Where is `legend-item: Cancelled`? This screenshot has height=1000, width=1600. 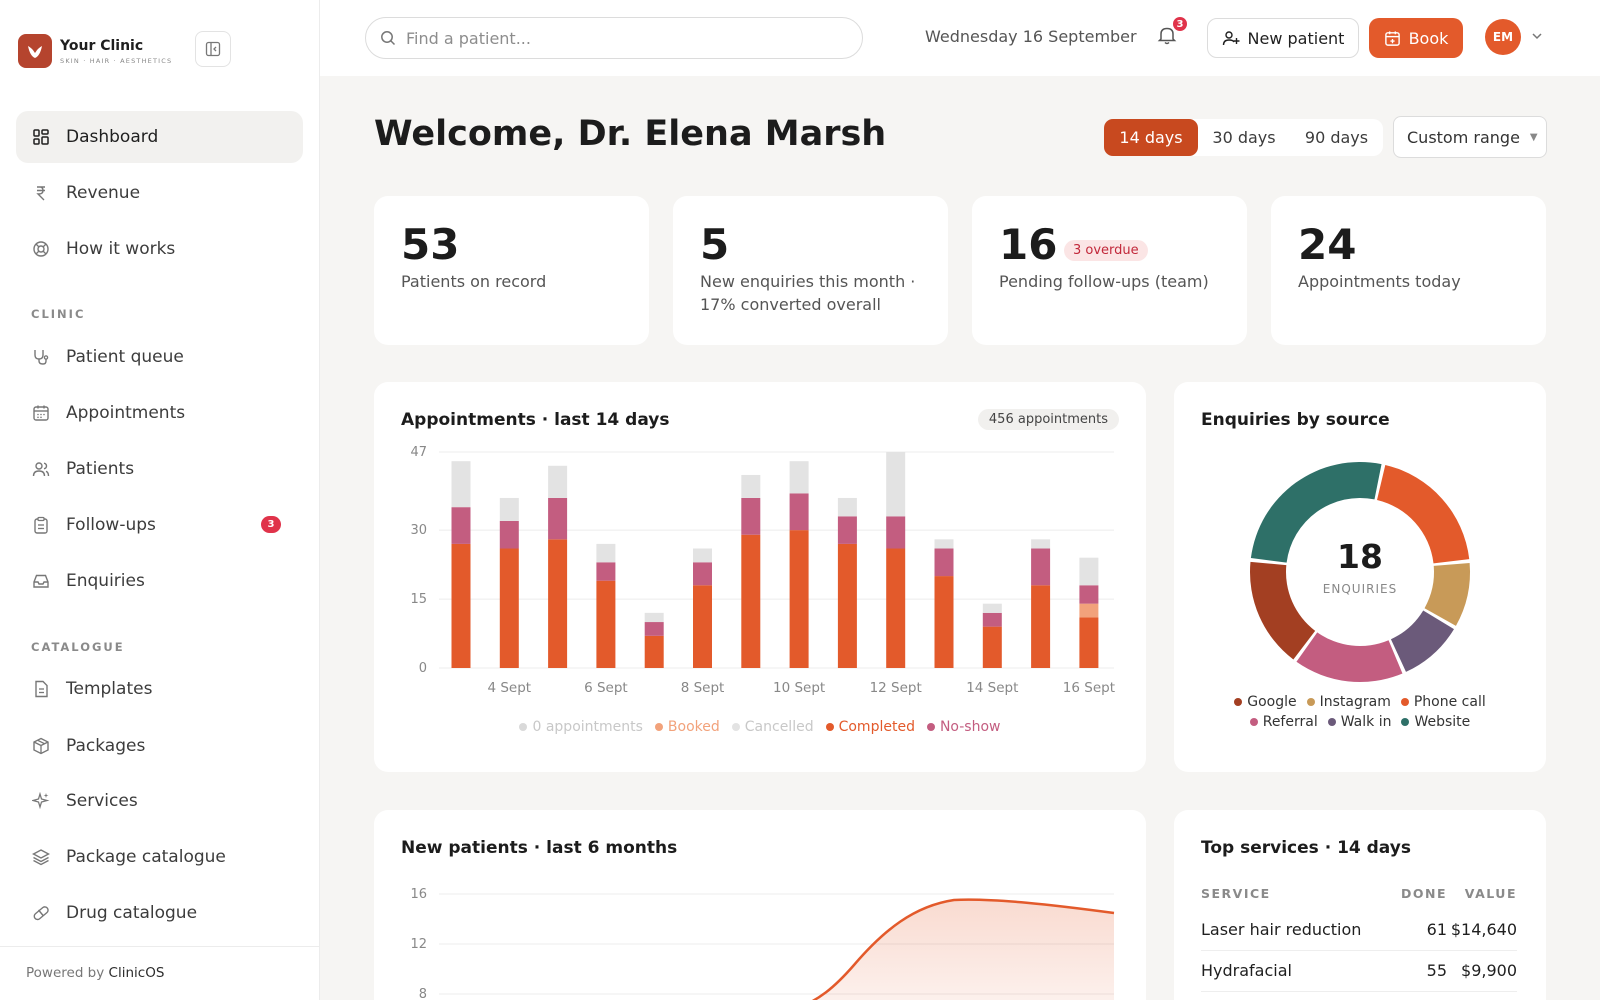
legend-item: Cancelled is located at coordinates (772, 727).